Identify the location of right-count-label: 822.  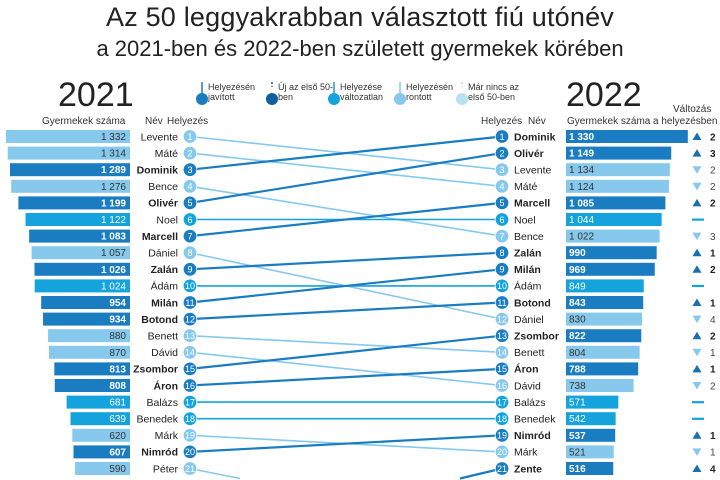
(577, 336).